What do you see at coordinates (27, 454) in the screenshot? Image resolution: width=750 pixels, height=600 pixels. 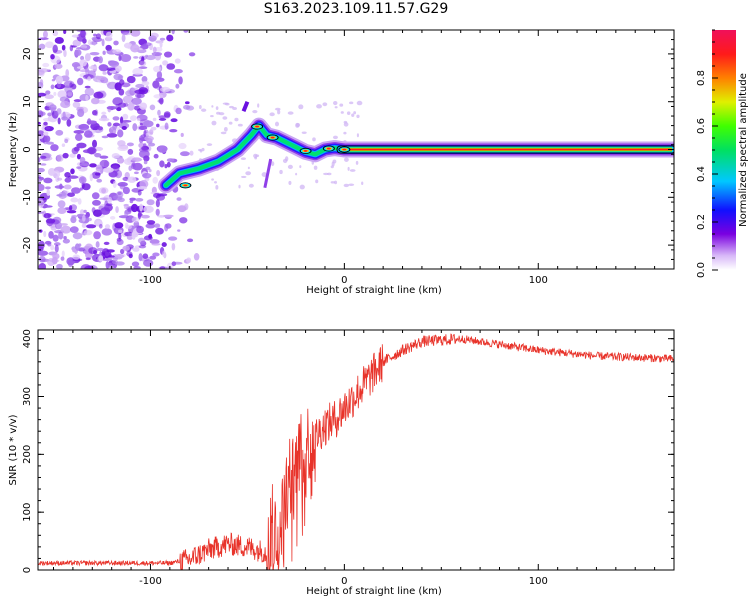 I see `snr-ytick-label: 200` at bounding box center [27, 454].